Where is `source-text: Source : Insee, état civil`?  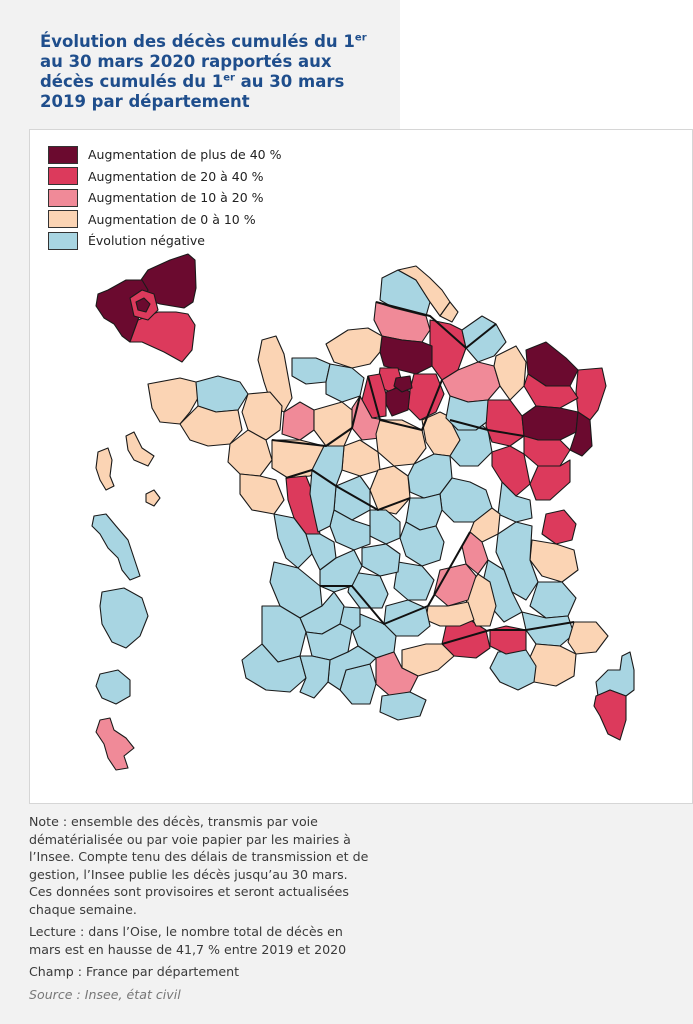
source-text: Source : Insee, état civil is located at coordinates (105, 994).